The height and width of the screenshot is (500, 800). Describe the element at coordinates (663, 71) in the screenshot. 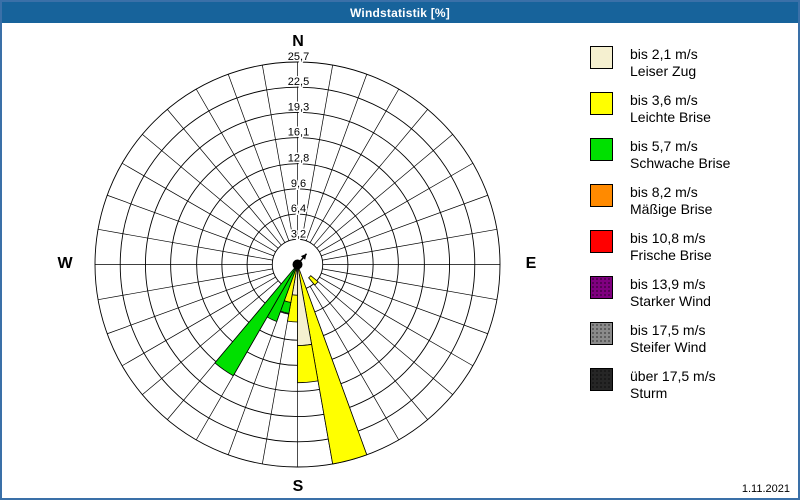

I see `legend-class-label: Leiser Zug` at that location.